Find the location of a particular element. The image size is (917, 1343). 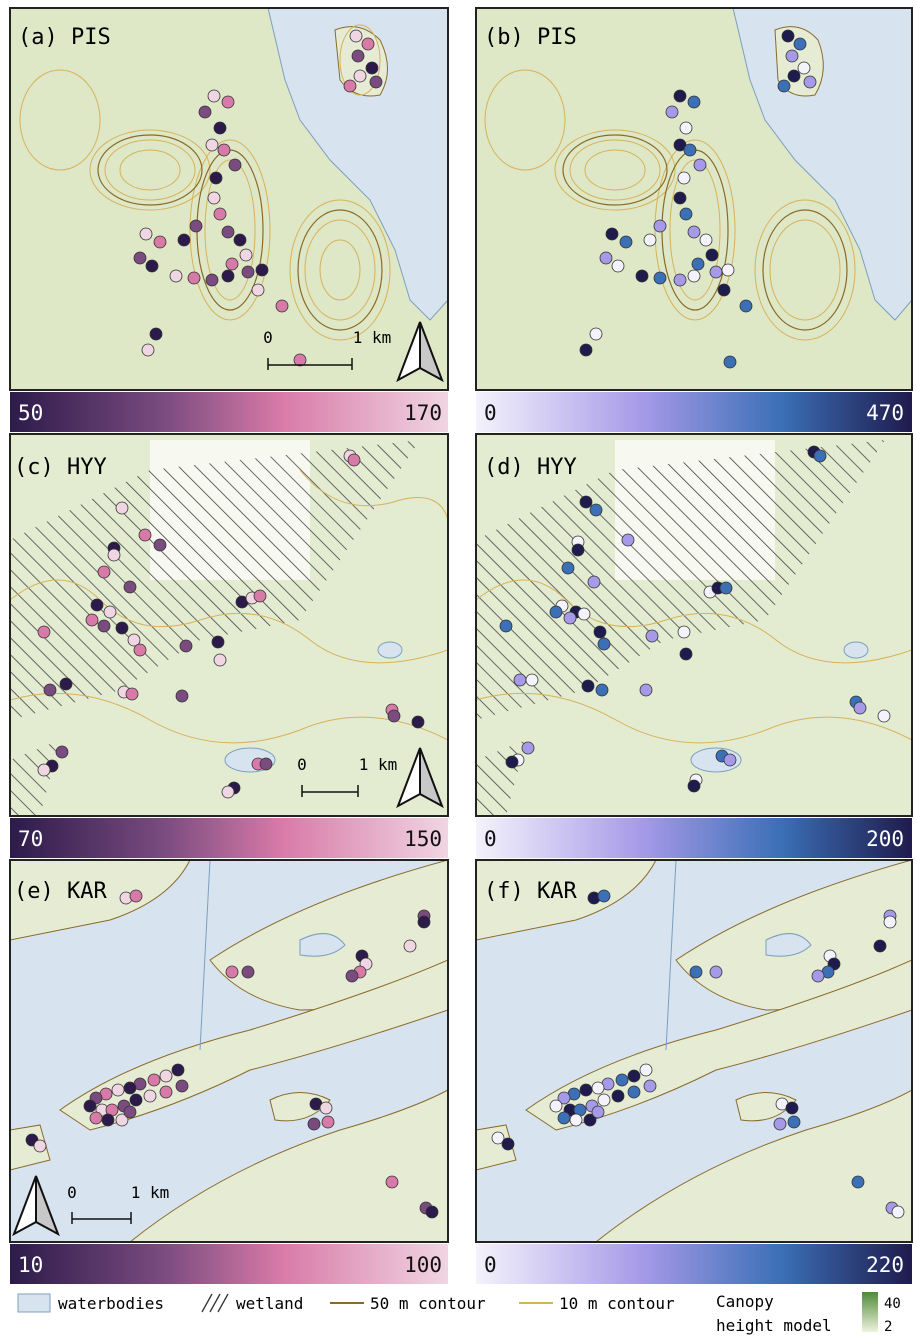

wetland-area is located at coordinates (215, 580).